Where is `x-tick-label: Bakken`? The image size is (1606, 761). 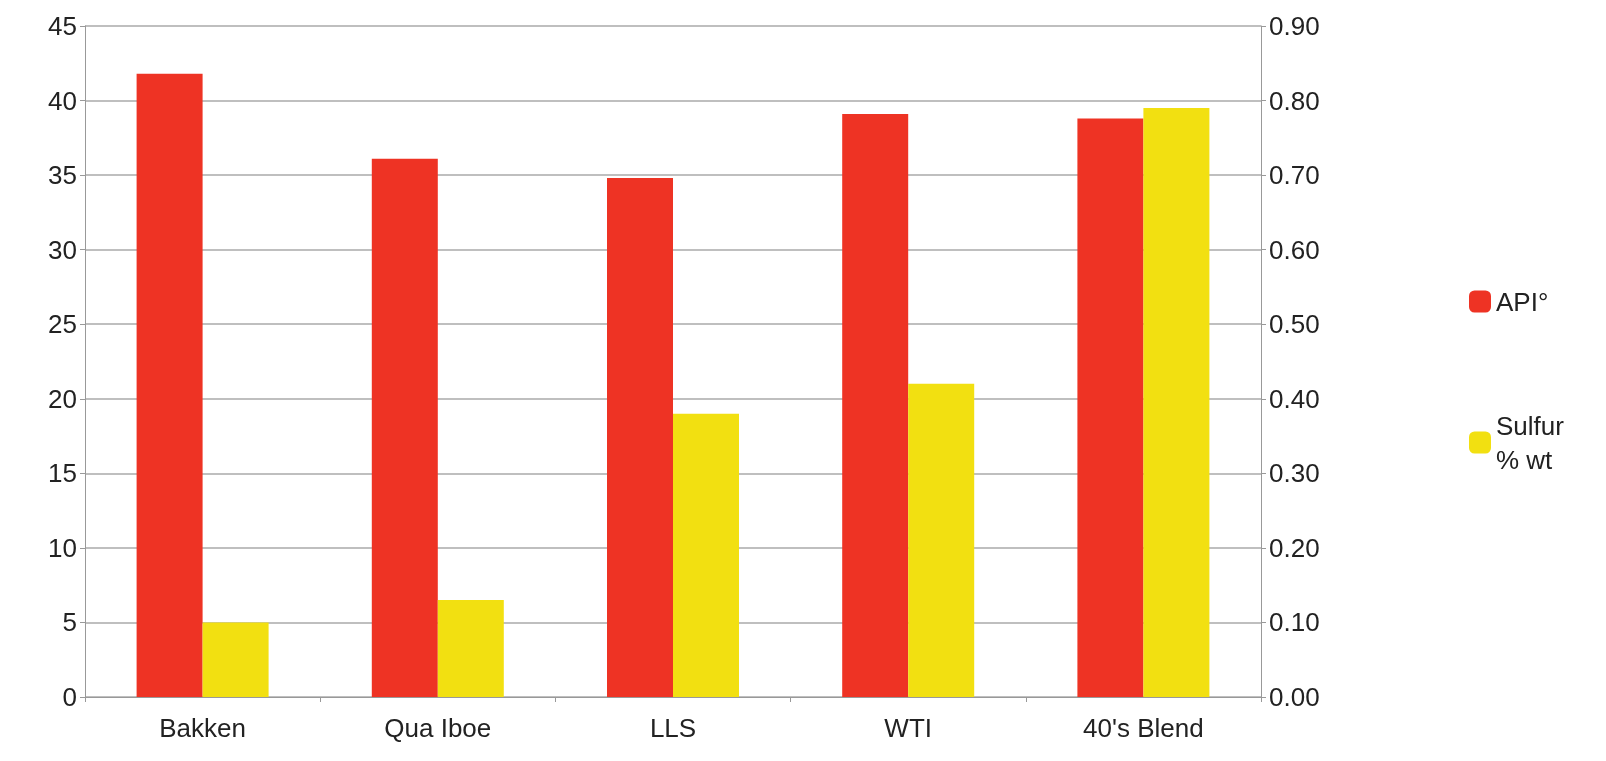 x-tick-label: Bakken is located at coordinates (202, 728).